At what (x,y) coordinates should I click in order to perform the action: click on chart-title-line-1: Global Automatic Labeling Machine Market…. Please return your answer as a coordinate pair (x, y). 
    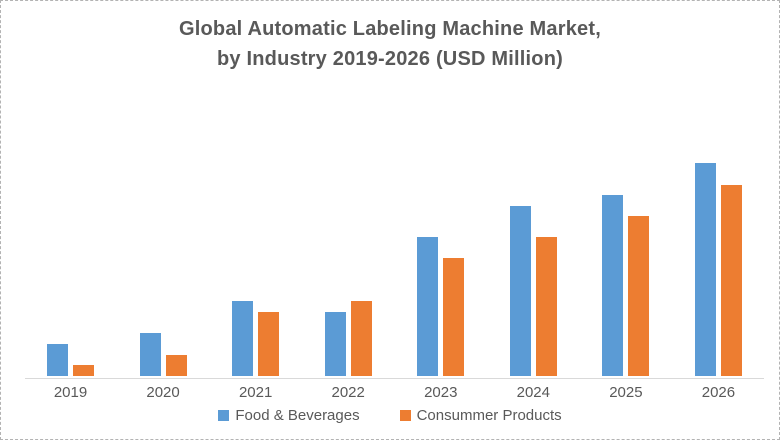
    Looking at the image, I should click on (390, 29).